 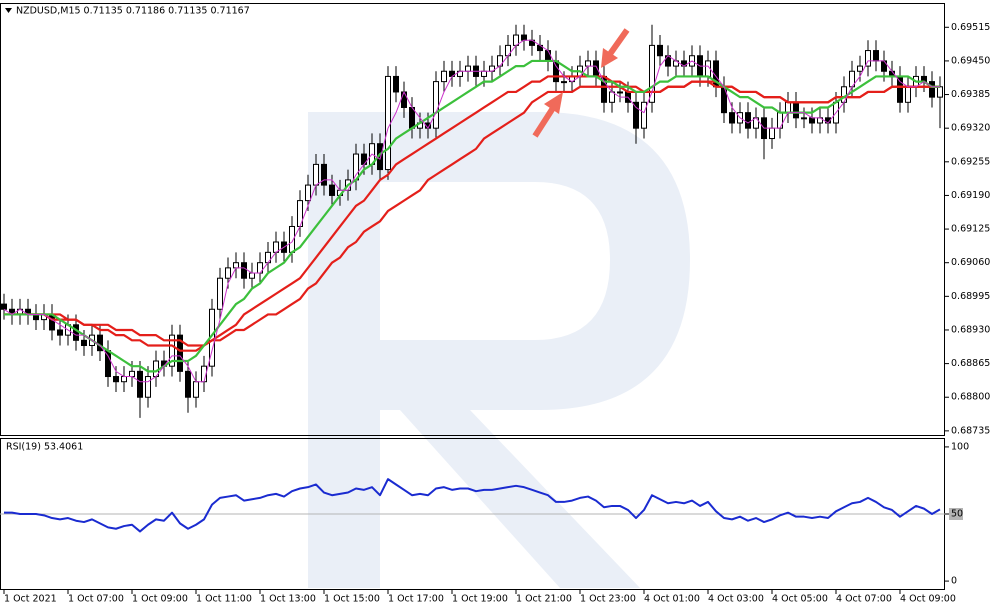 I want to click on y-tick-label: 0.69060, so click(x=970, y=262).